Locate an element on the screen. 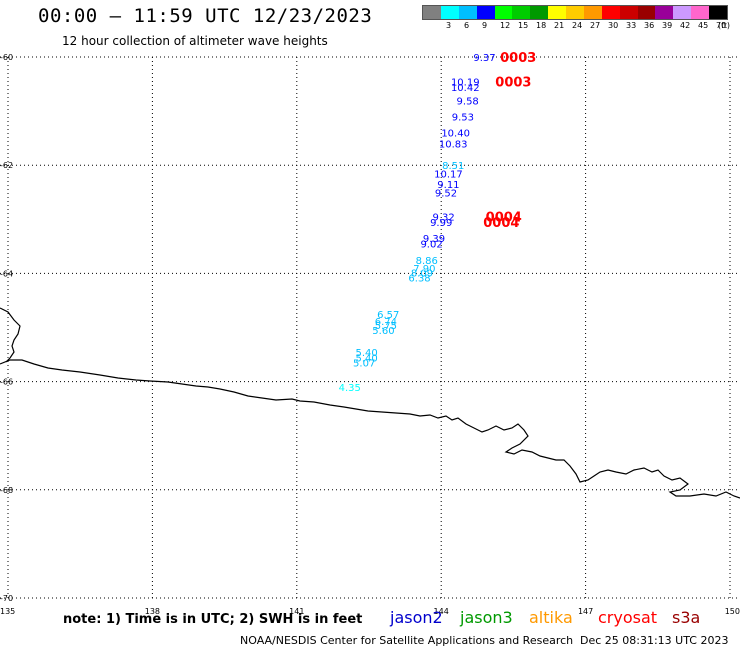 This screenshot has width=740, height=650. wave-height-label: 9.99 is located at coordinates (441, 223).